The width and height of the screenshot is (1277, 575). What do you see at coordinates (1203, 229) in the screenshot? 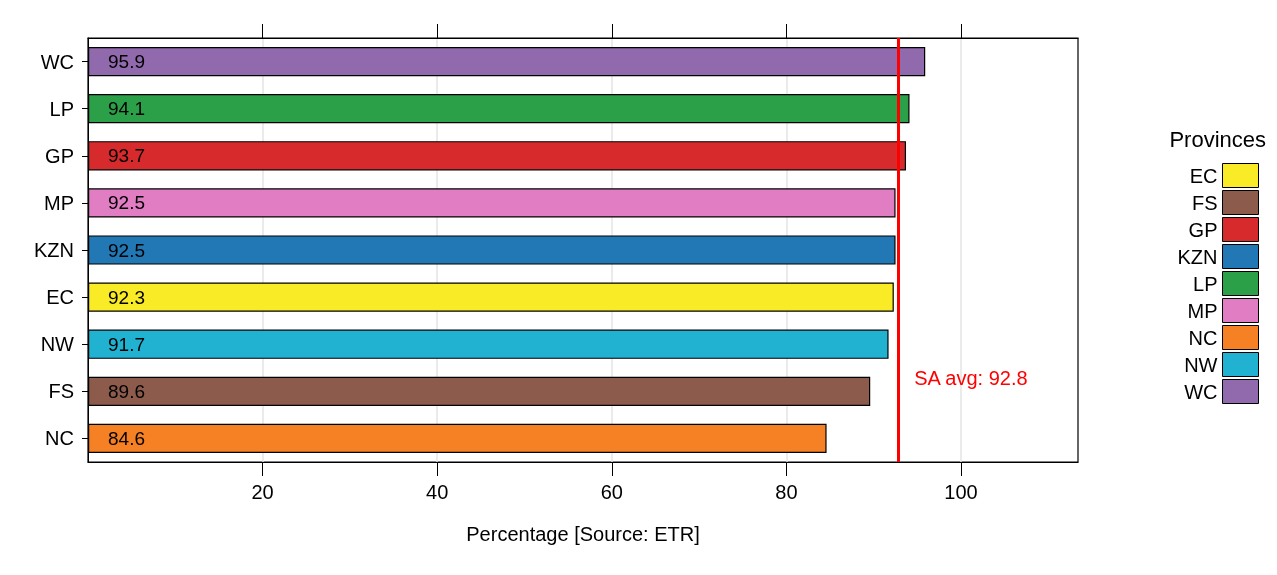
I see `legend-label: GP` at bounding box center [1203, 229].